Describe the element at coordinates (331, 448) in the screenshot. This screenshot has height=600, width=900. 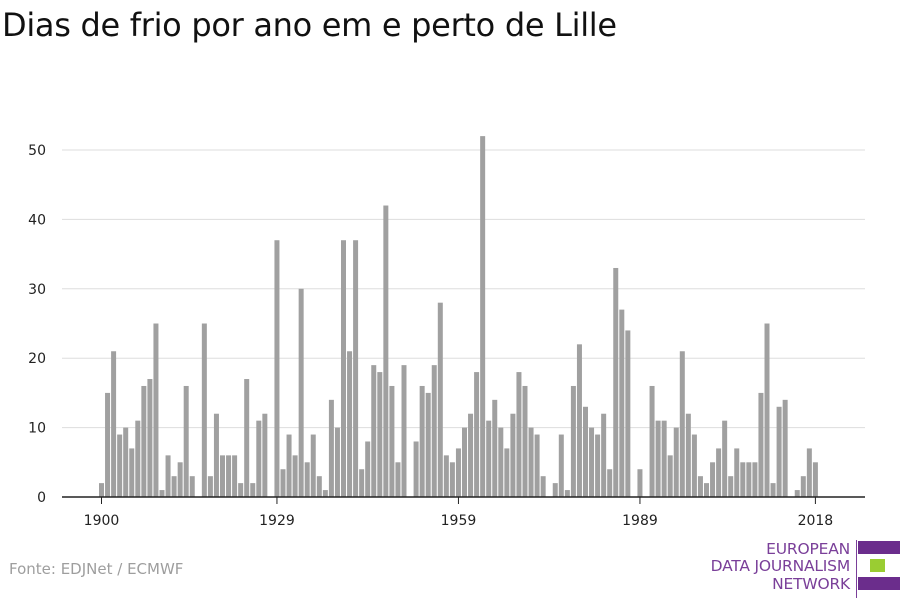
I see `bar-1938` at that location.